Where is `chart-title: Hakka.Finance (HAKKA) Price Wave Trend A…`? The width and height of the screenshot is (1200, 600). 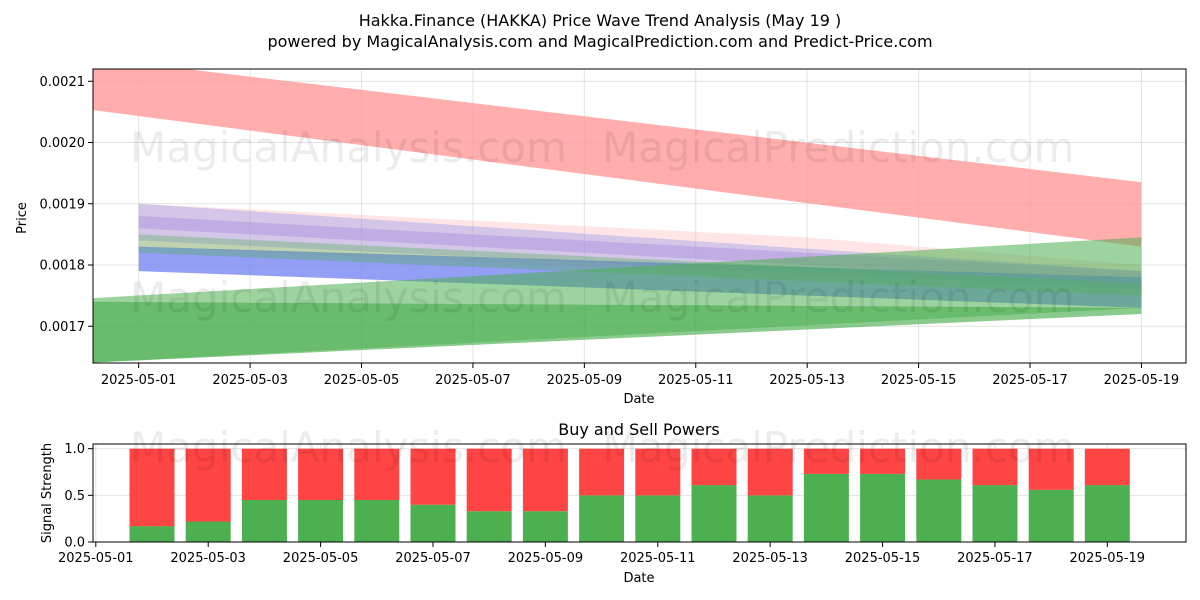
chart-title: Hakka.Finance (HAKKA) Price Wave Trend A… is located at coordinates (600, 20).